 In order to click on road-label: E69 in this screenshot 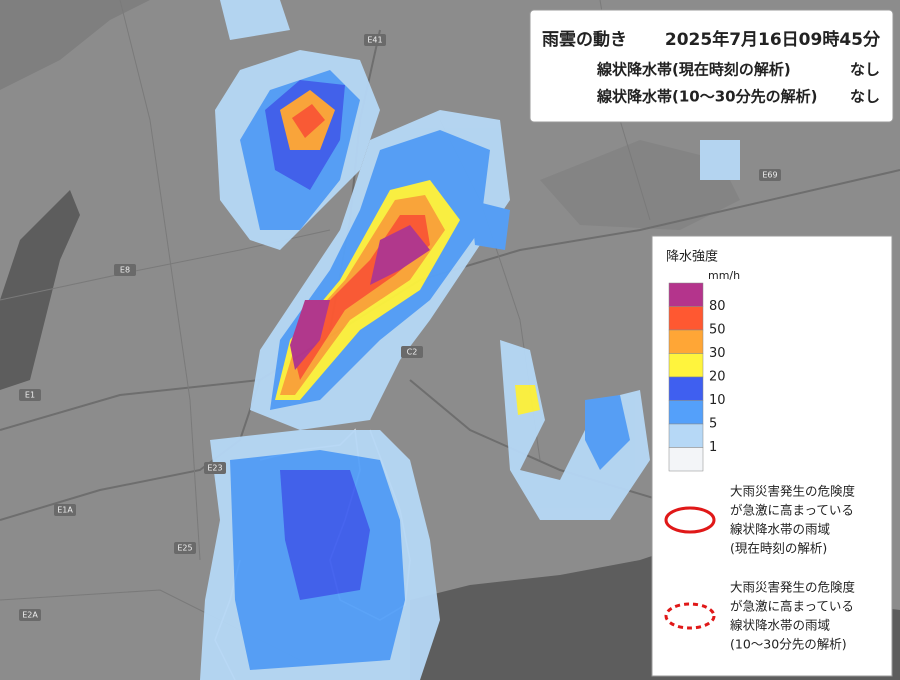, I will do `click(769, 175)`.